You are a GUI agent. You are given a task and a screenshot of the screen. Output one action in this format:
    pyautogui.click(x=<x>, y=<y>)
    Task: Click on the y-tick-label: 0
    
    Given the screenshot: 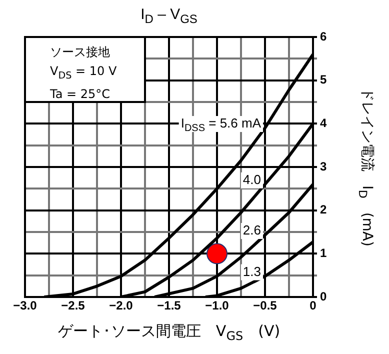 What is the action you would take?
    pyautogui.click(x=323, y=296)
    